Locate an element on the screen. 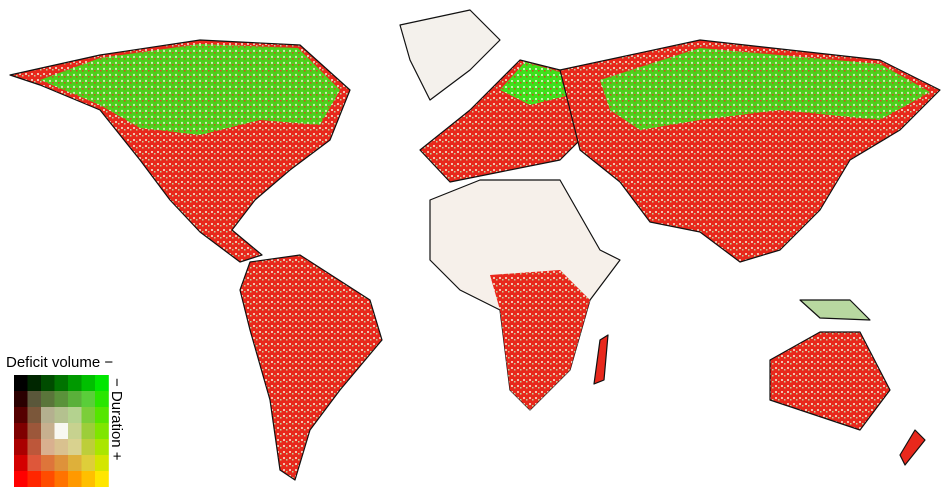 This screenshot has height=487, width=945. legend-y-label: − Duration + is located at coordinates (116, 419).